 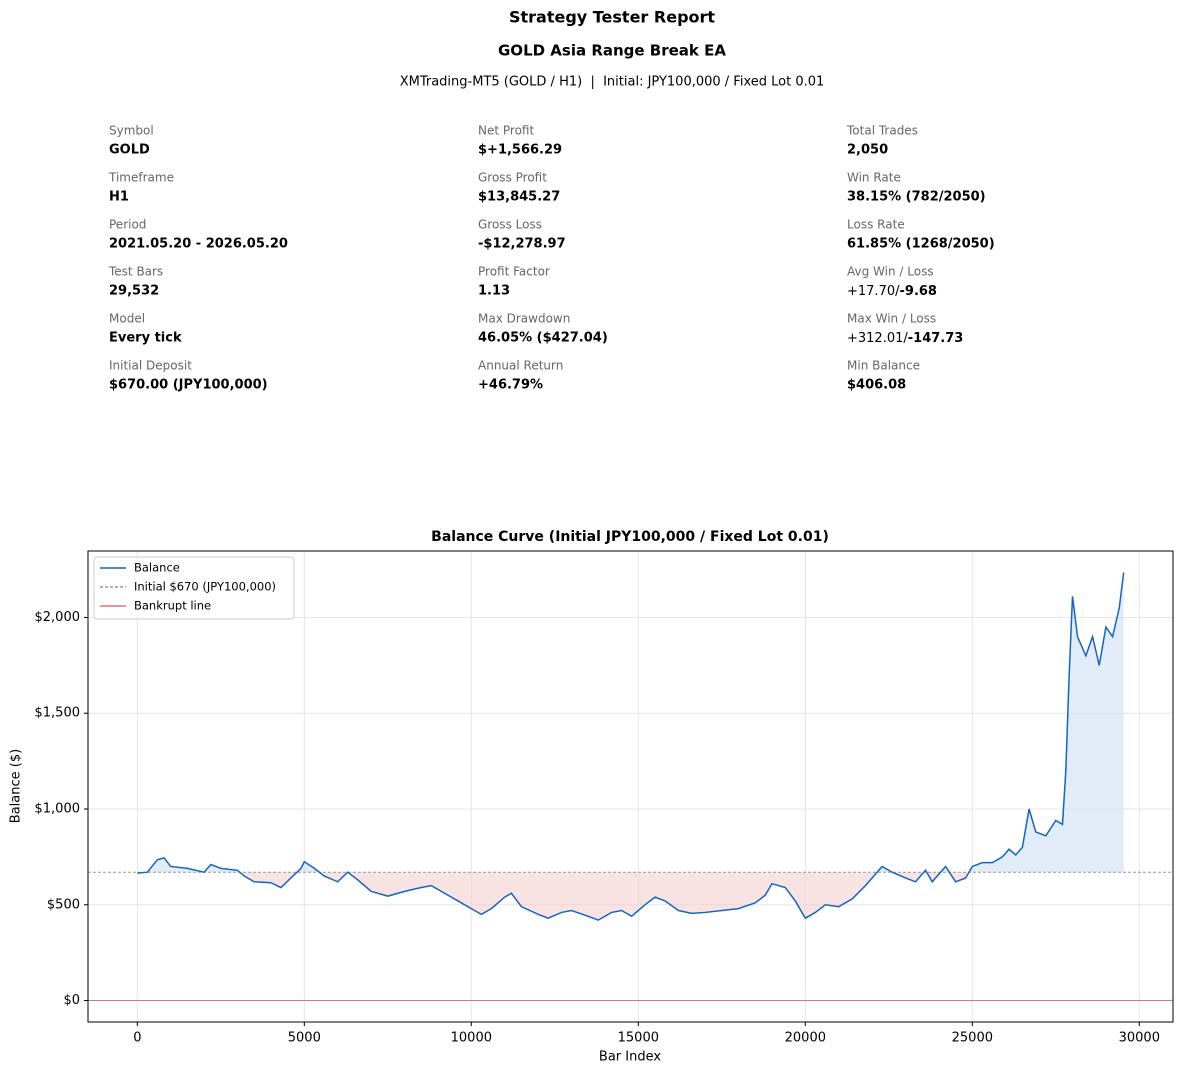 I want to click on stat-value: 46.05% ($427.04), so click(x=543, y=338).